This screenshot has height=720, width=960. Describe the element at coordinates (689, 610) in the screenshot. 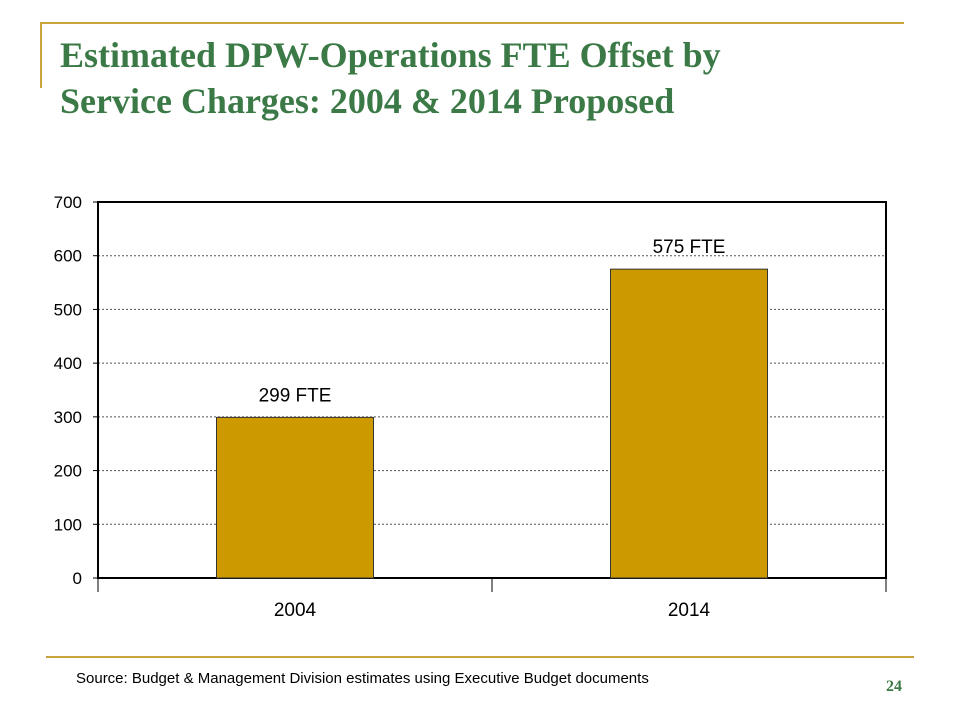

I see `x-category-label: 2014` at that location.